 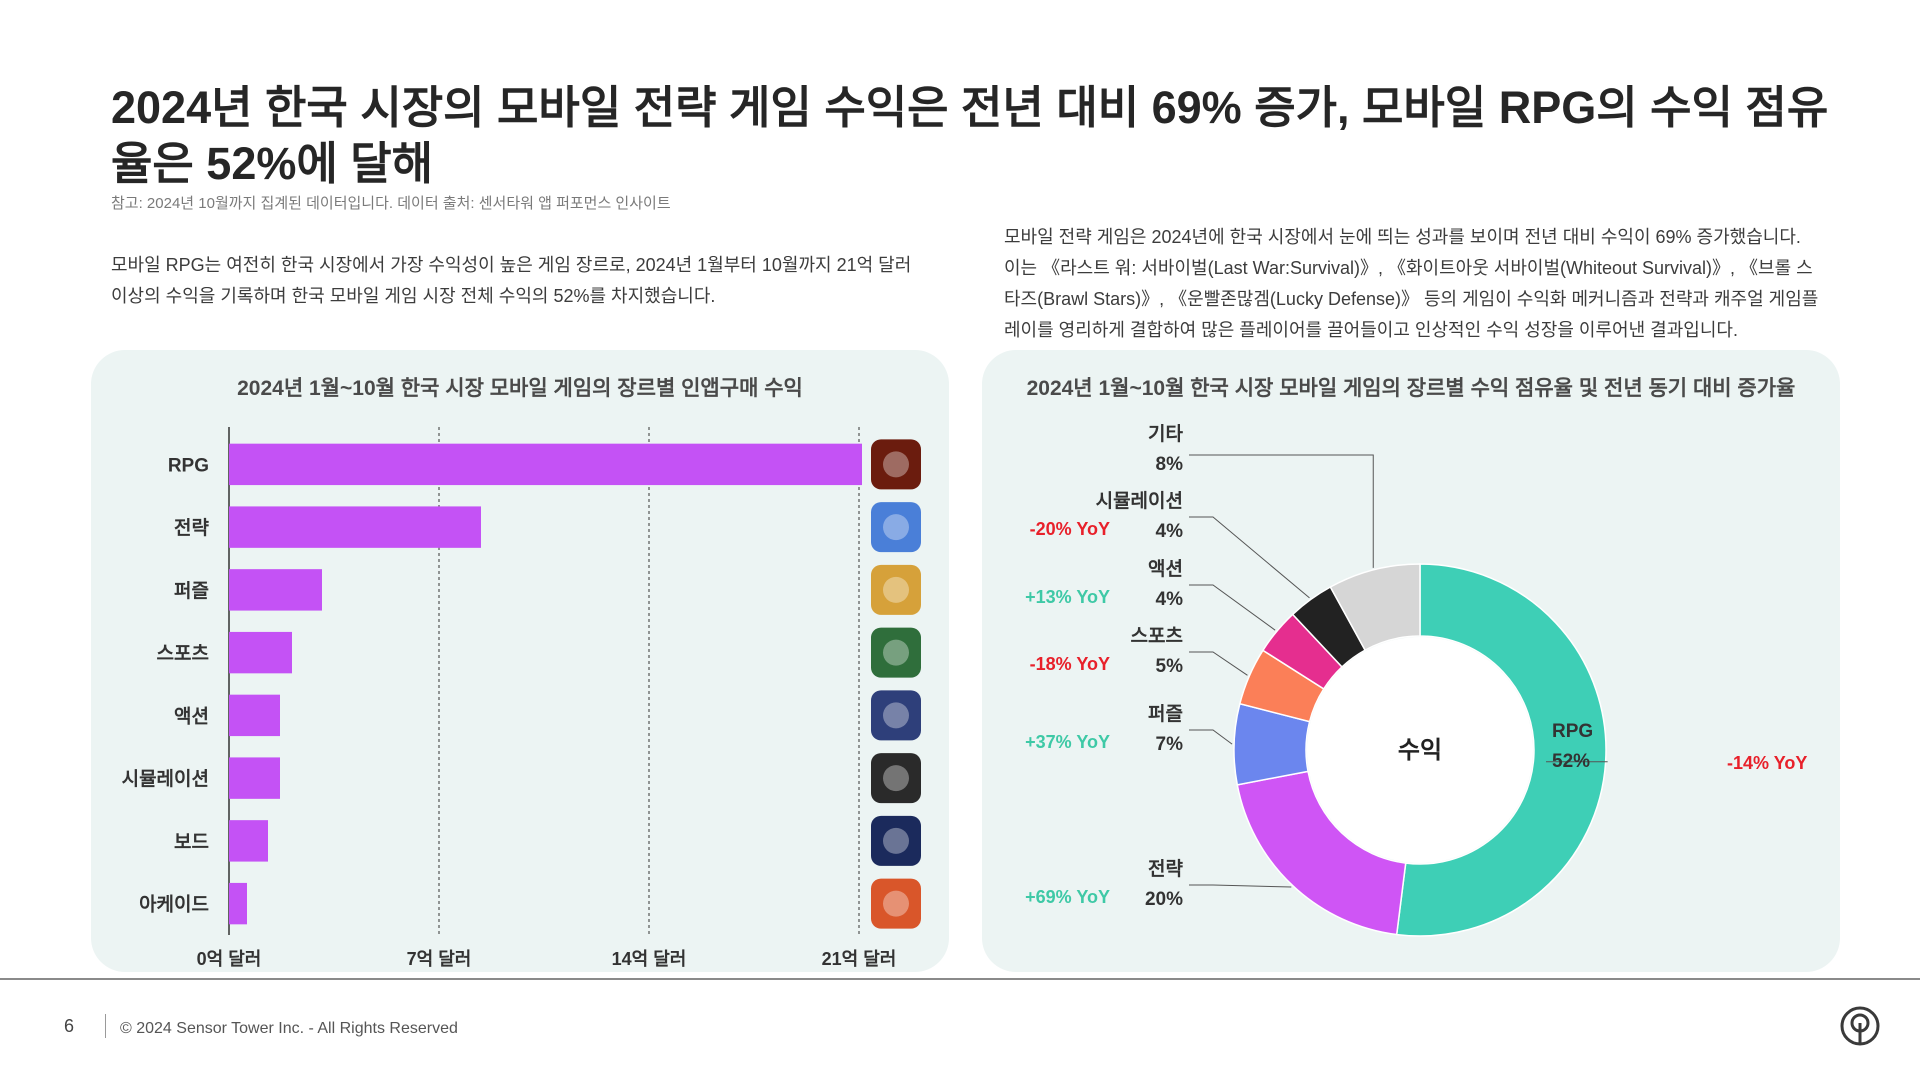 I want to click on footer-separator, so click(x=105, y=1026).